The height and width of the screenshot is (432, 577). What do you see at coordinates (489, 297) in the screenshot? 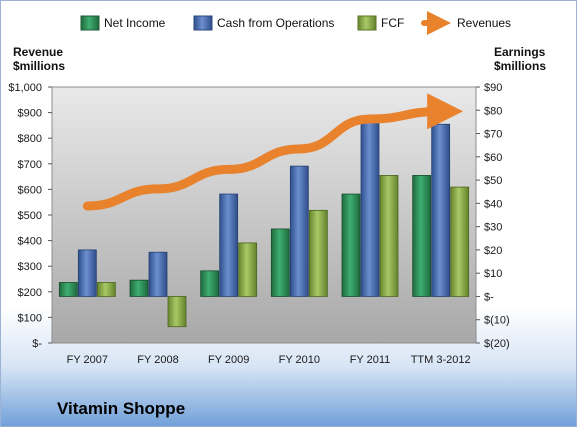
I see `right-tick-label: $-` at bounding box center [489, 297].